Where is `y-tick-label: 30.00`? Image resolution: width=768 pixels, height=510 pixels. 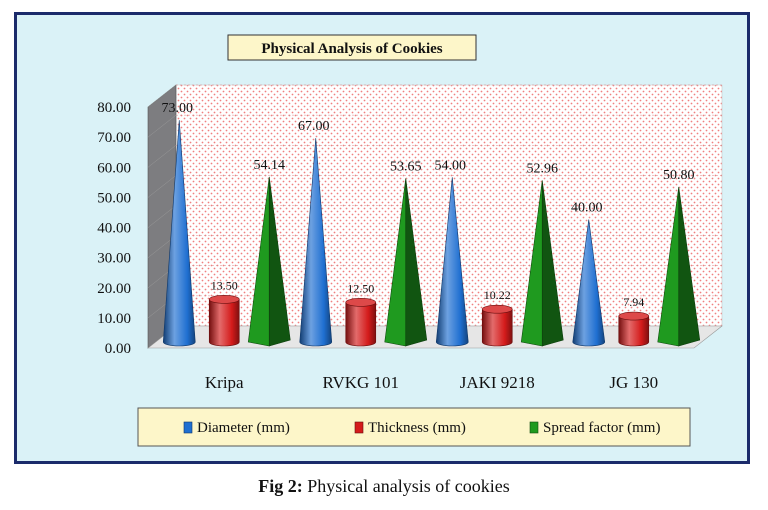 y-tick-label: 30.00 is located at coordinates (114, 259).